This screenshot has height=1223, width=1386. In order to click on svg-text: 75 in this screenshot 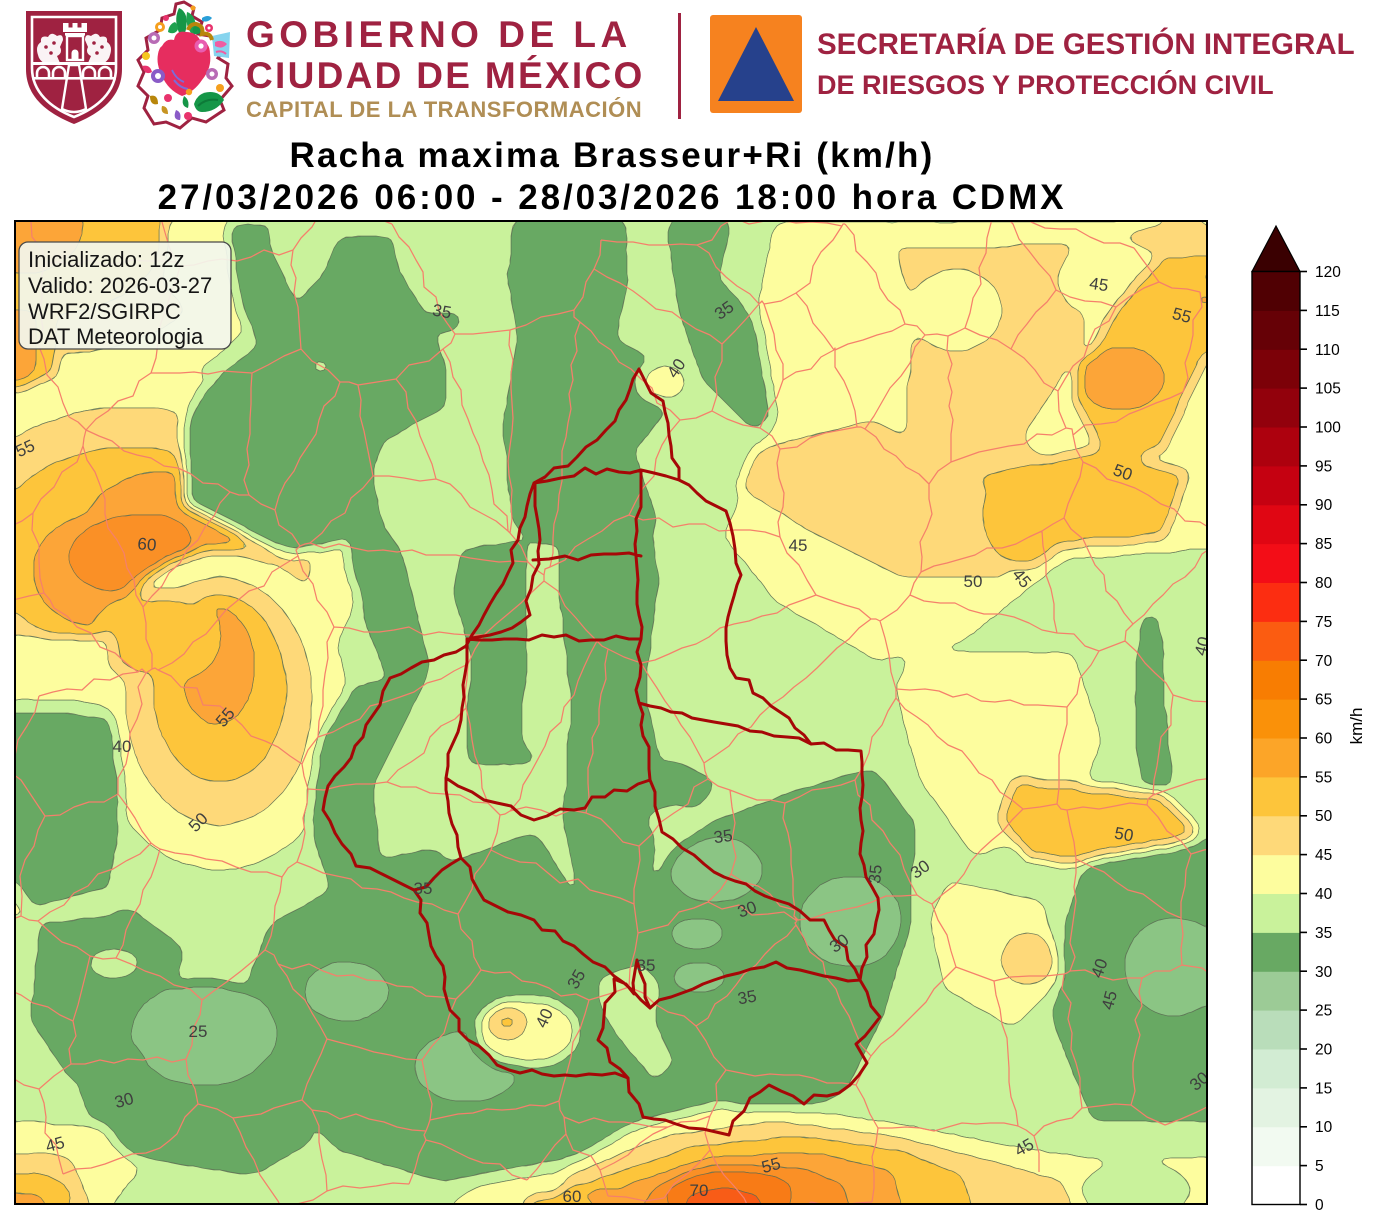, I will do `click(1323, 622)`.